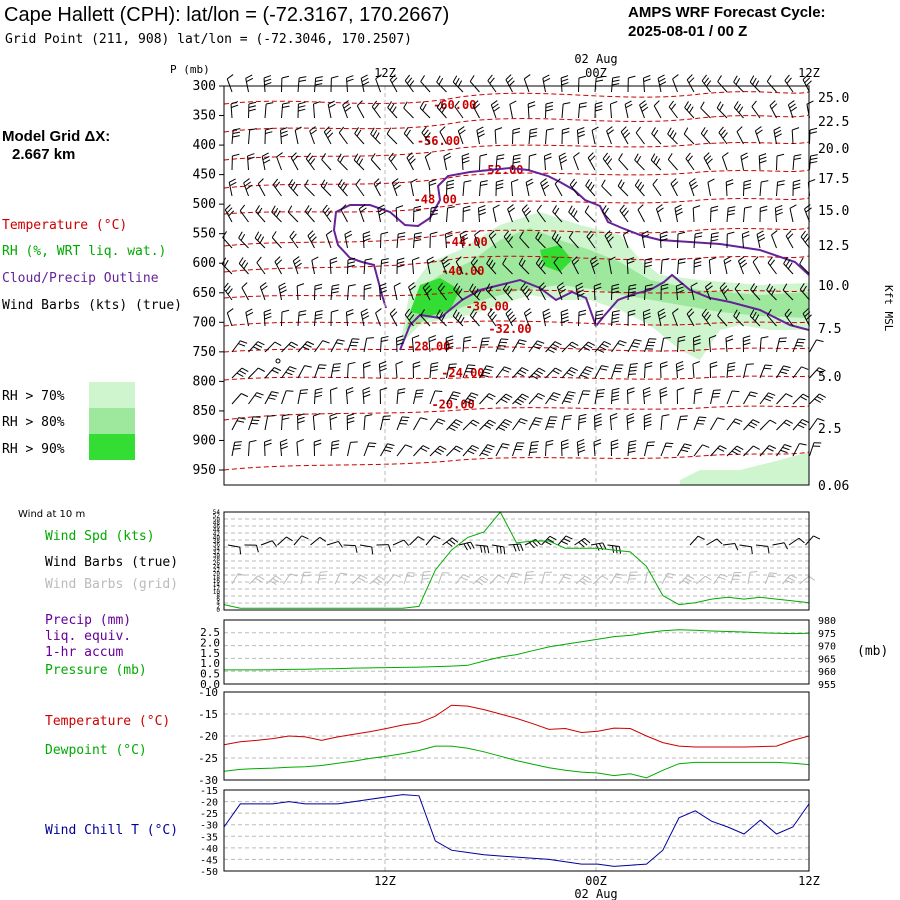 The image size is (900, 900). What do you see at coordinates (217, 570) in the screenshot?
I see `wind-tick: 22` at bounding box center [217, 570].